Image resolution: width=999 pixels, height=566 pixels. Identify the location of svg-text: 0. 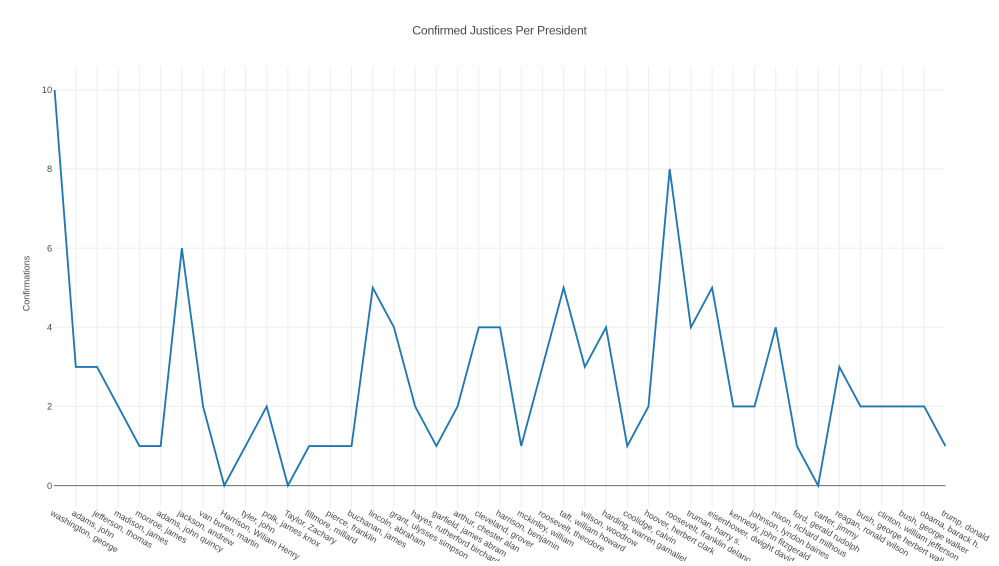
(49, 486).